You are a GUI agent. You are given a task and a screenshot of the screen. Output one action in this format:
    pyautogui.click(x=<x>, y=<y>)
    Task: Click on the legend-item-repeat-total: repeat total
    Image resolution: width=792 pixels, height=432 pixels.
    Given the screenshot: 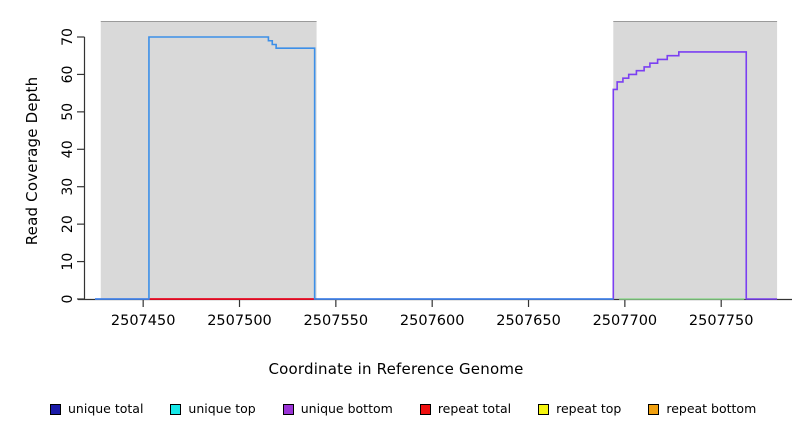 What is the action you would take?
    pyautogui.click(x=465, y=408)
    